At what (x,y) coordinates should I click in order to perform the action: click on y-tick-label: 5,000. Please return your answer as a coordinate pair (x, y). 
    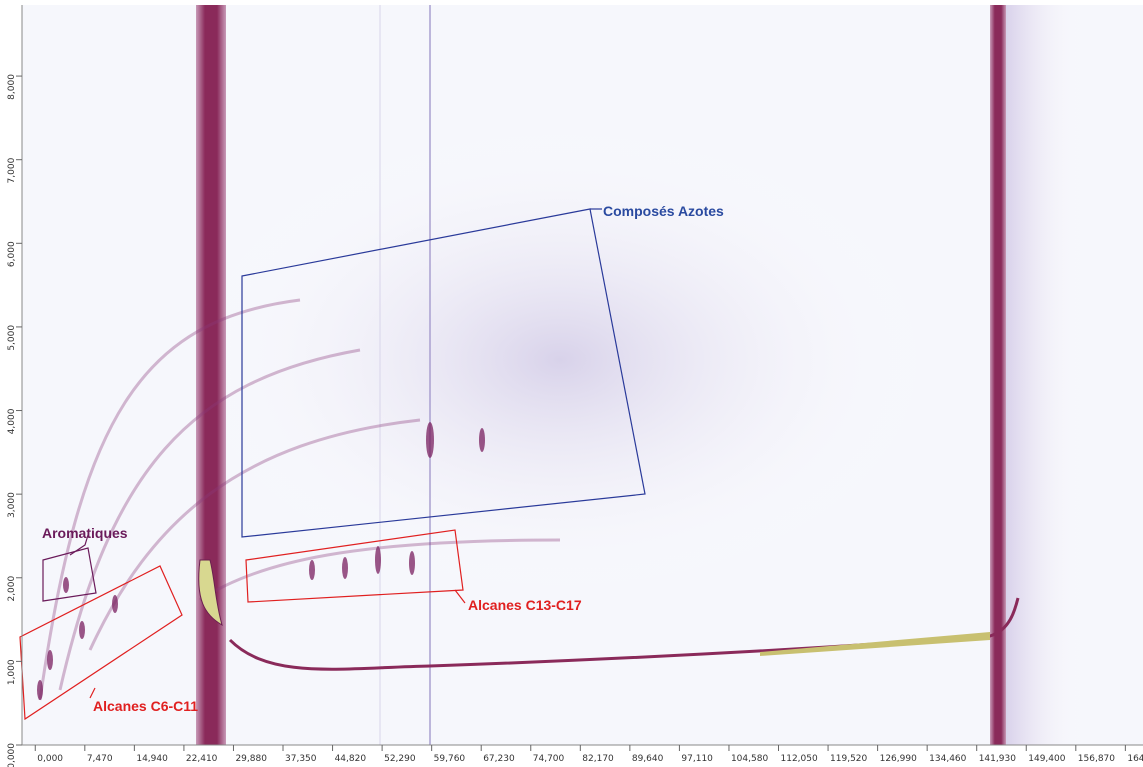
    Looking at the image, I should click on (12, 338).